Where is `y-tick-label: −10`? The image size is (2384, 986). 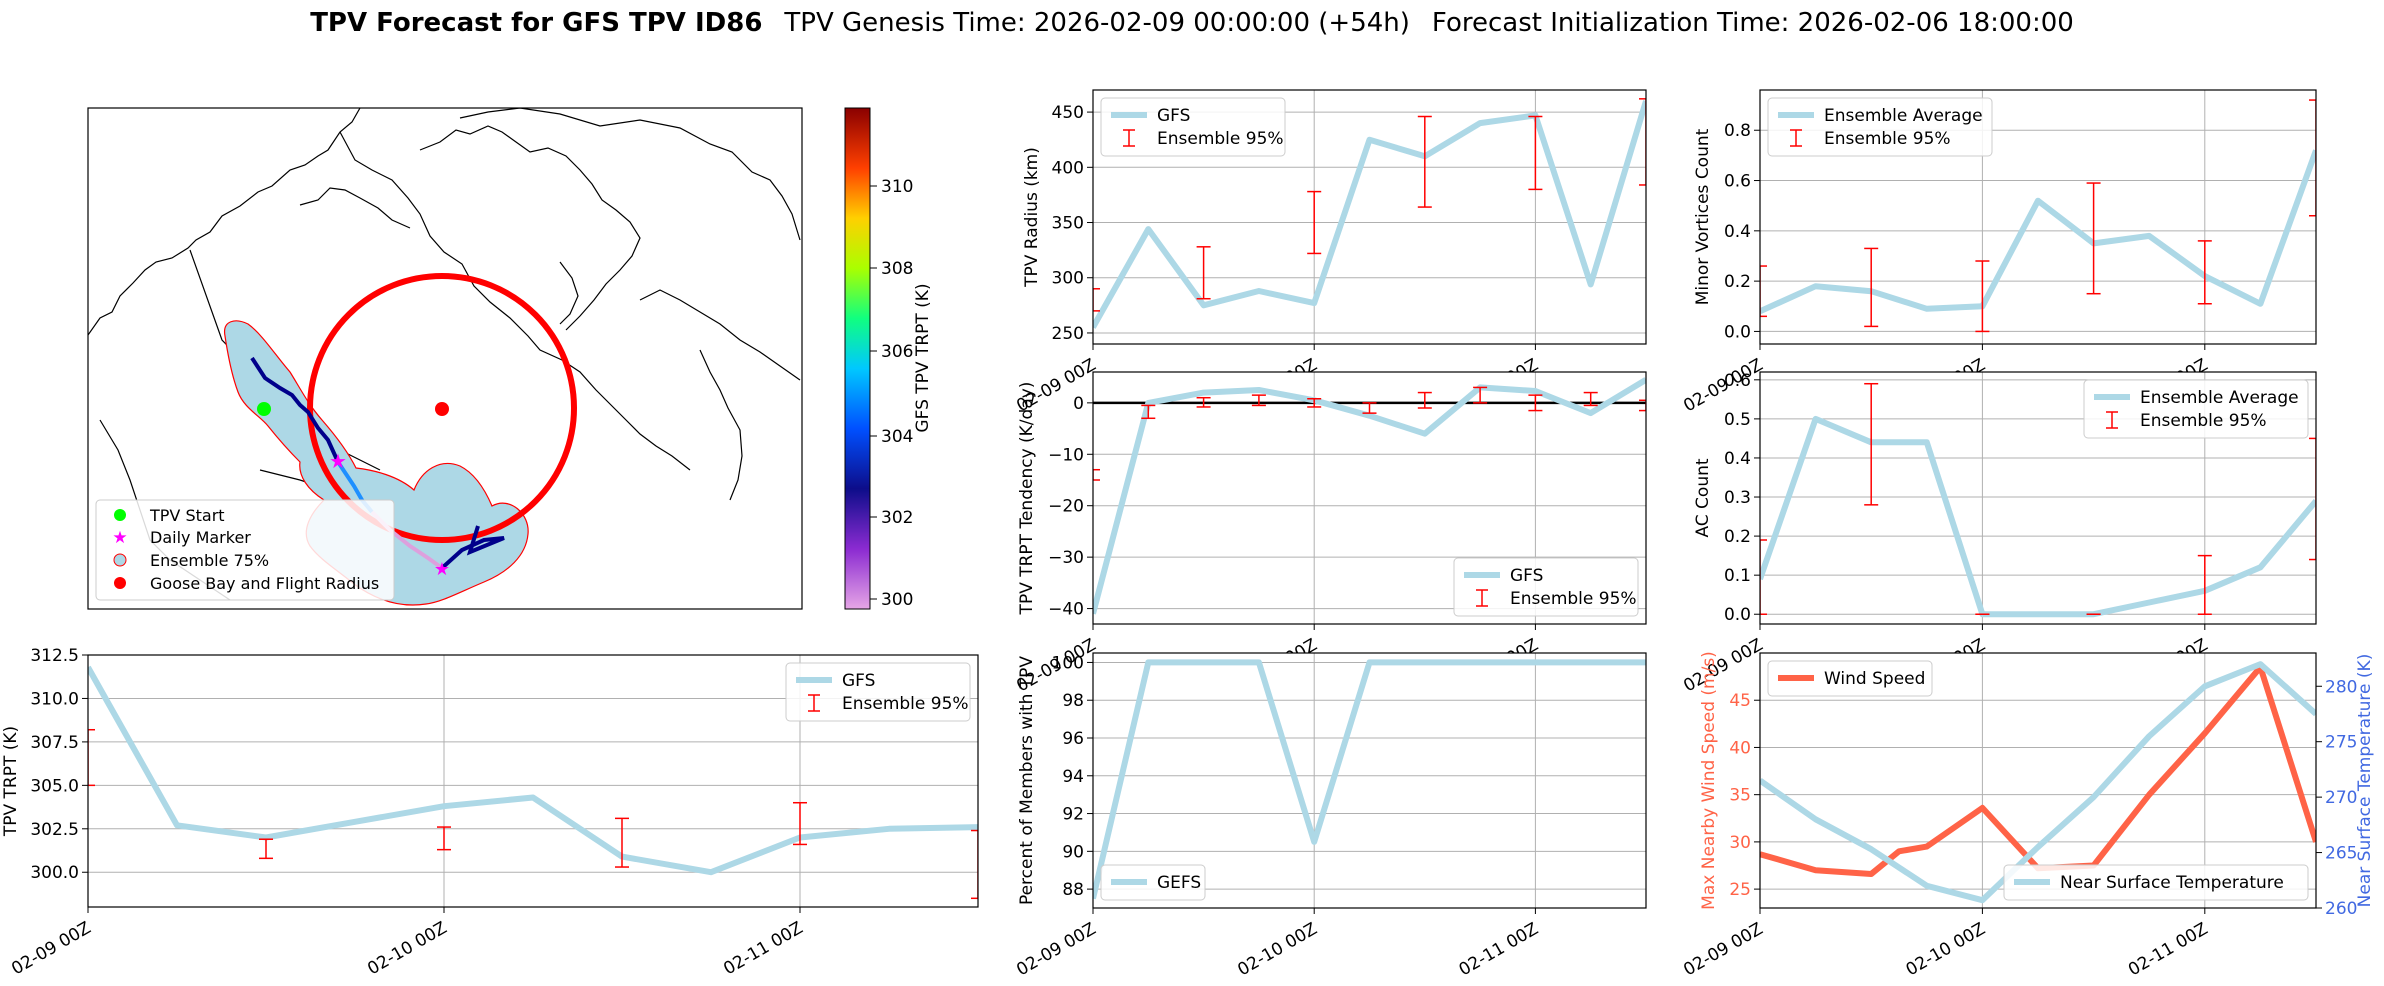 y-tick-label: −10 is located at coordinates (1066, 455).